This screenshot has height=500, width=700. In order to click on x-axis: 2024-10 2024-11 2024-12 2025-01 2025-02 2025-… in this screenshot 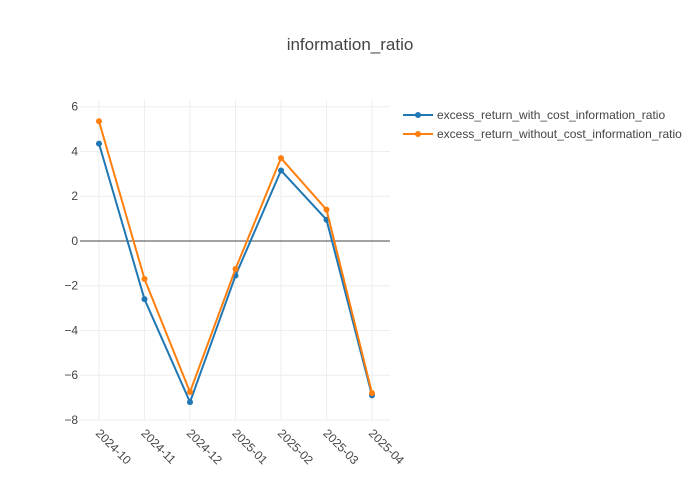, I will do `click(250, 446)`.